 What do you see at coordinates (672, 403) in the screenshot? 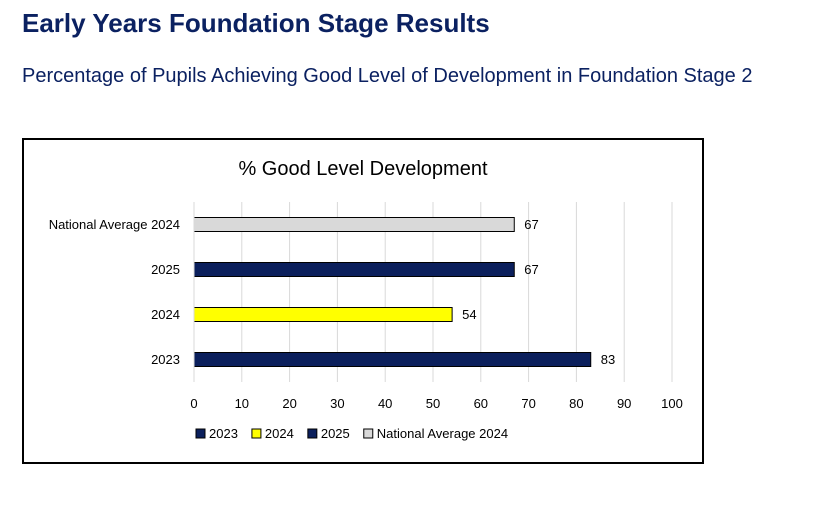
I see `x-tick-label: 100` at bounding box center [672, 403].